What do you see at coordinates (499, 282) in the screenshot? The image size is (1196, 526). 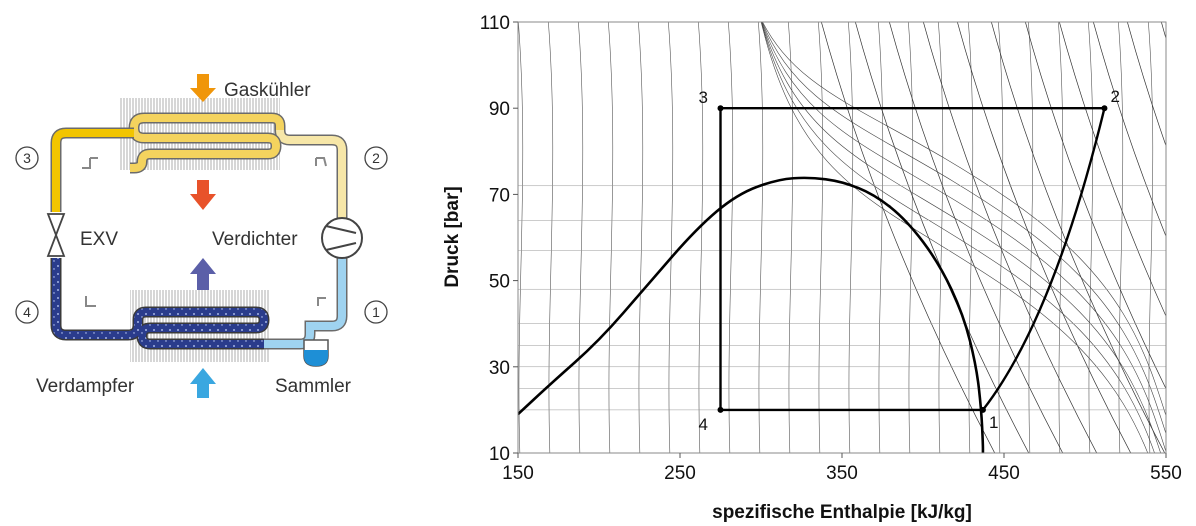 I see `y-tick-label: 50` at bounding box center [499, 282].